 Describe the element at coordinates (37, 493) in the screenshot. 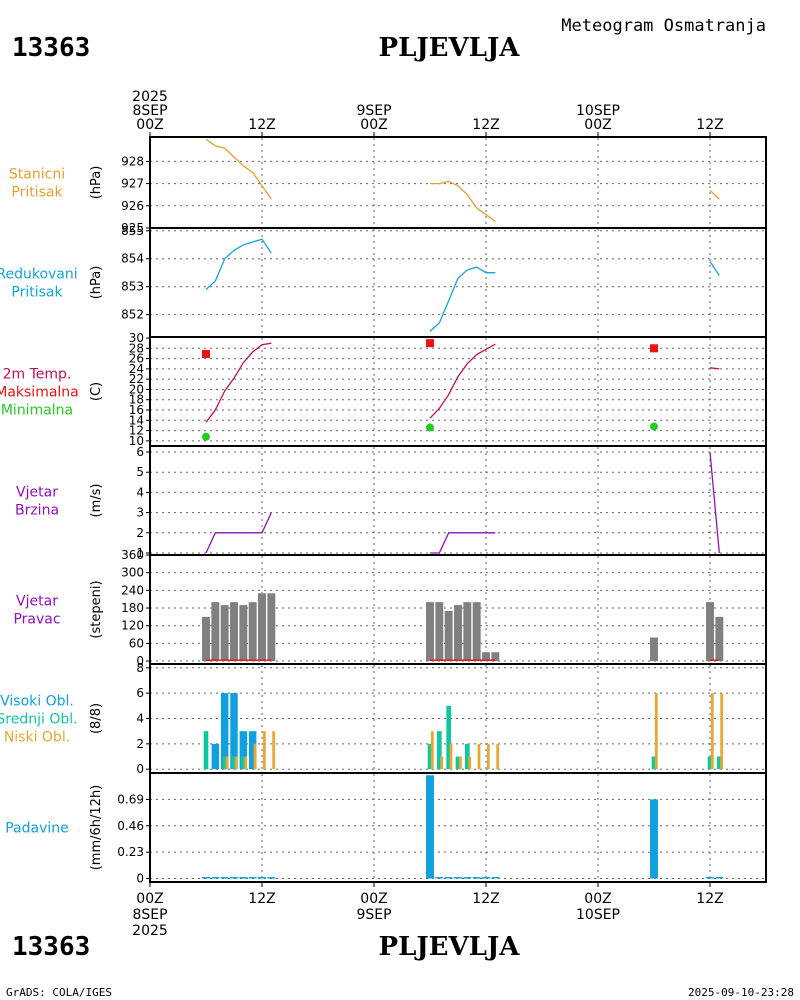

I see `panel-label: Vjetar` at that location.